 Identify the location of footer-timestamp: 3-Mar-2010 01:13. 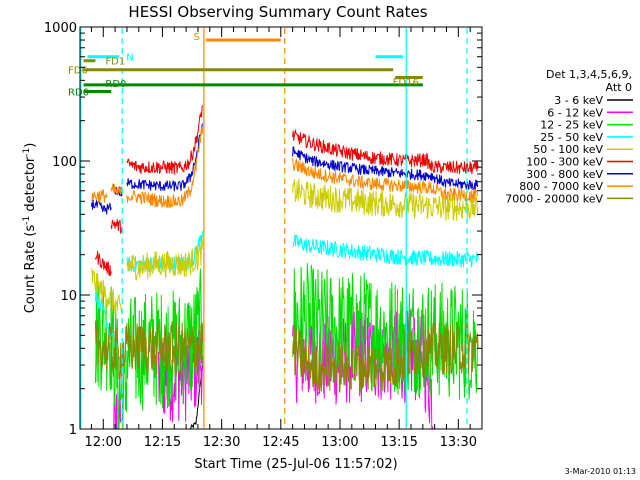
(600, 471).